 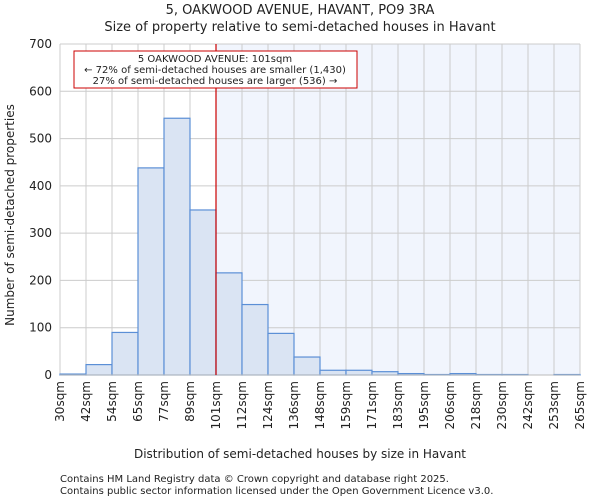 What do you see at coordinates (138, 401) in the screenshot?
I see `x-tick-label: 65sqm` at bounding box center [138, 401].